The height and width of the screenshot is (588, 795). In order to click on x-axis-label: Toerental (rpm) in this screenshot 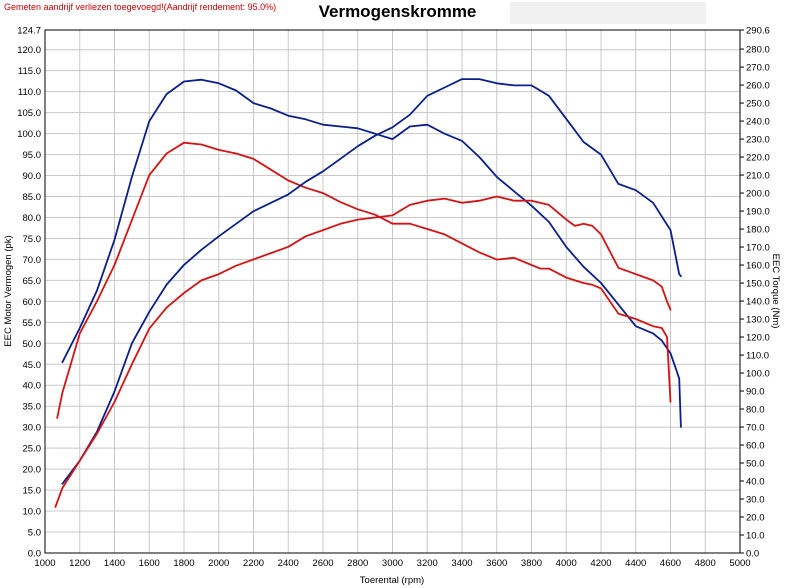, I will do `click(392, 580)`.